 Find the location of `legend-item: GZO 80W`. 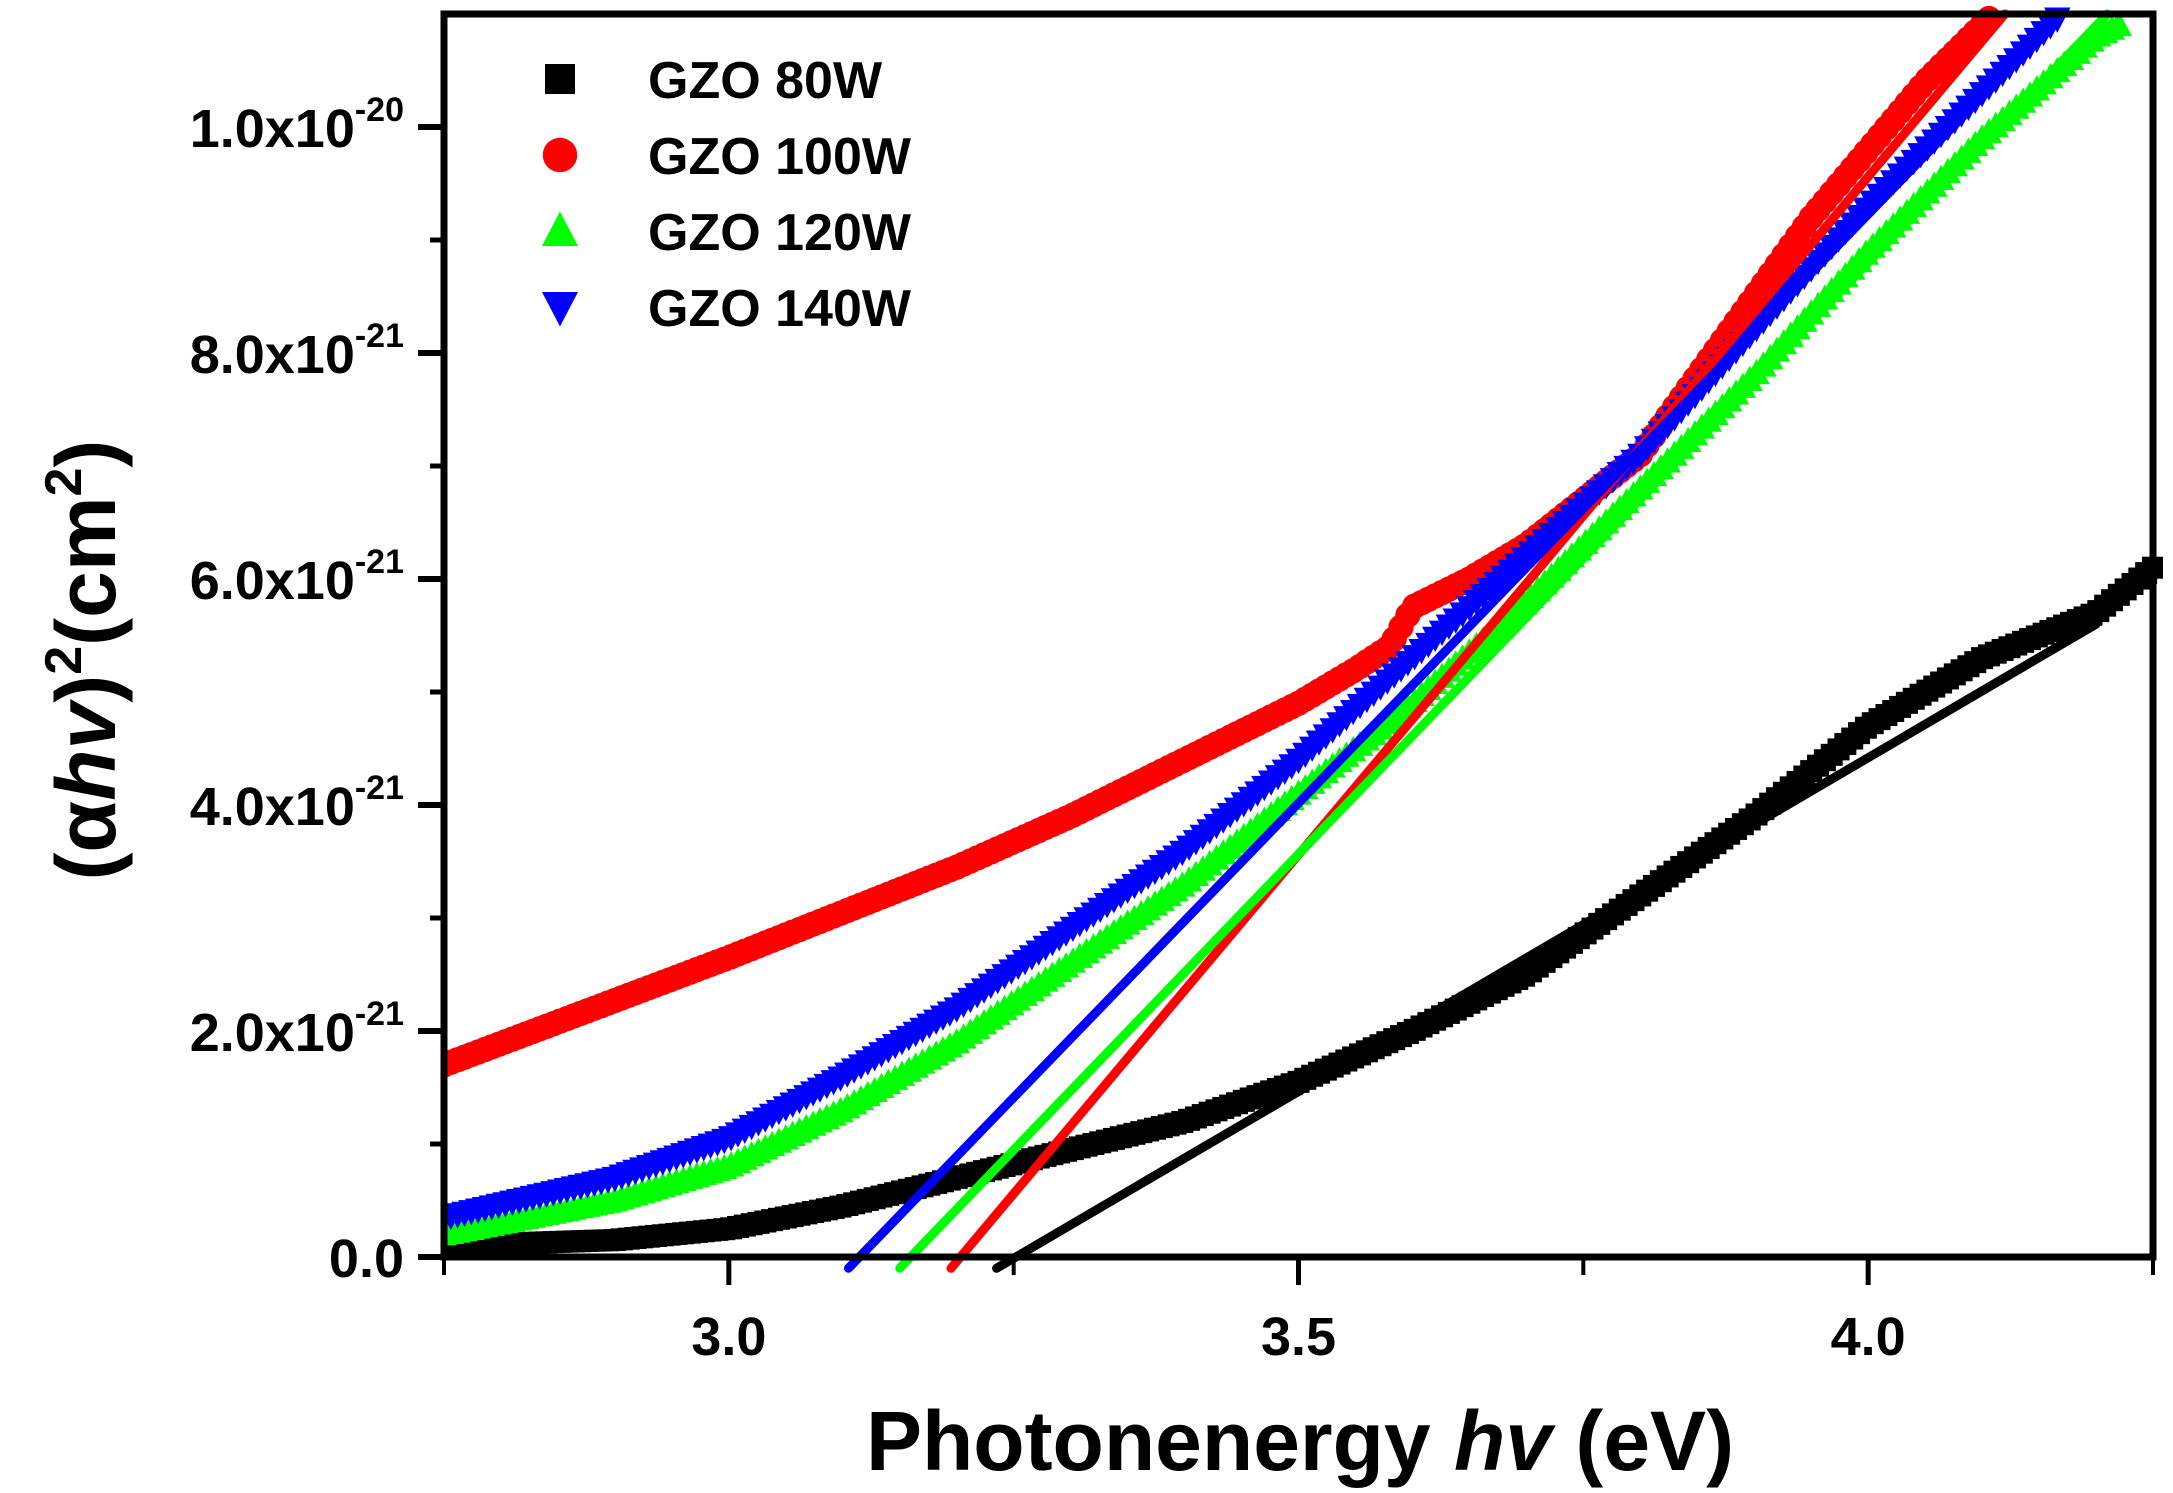

legend-item: GZO 80W is located at coordinates (714, 81).